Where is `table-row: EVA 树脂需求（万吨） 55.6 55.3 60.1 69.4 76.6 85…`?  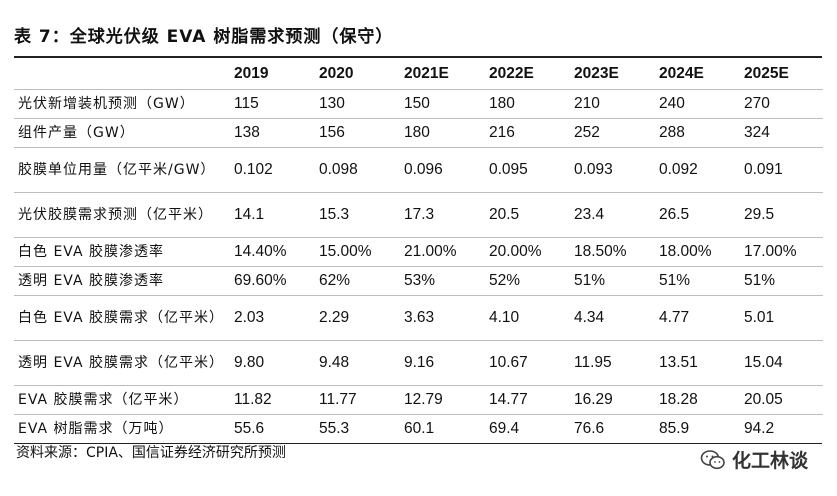
table-row: EVA 树脂需求（万吨） 55.6 55.3 60.1 69.4 76.6 85… is located at coordinates (418, 429).